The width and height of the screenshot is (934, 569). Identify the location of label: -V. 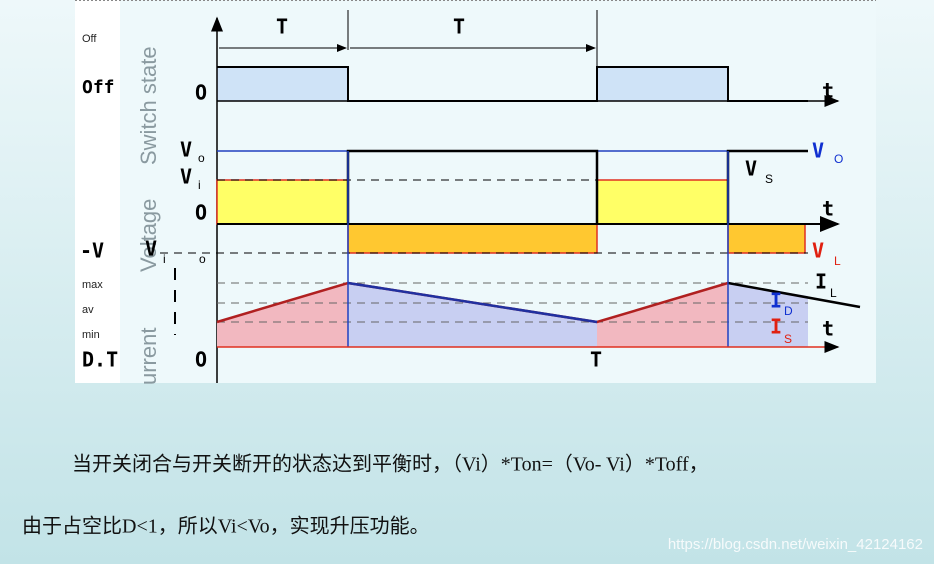
(92, 251).